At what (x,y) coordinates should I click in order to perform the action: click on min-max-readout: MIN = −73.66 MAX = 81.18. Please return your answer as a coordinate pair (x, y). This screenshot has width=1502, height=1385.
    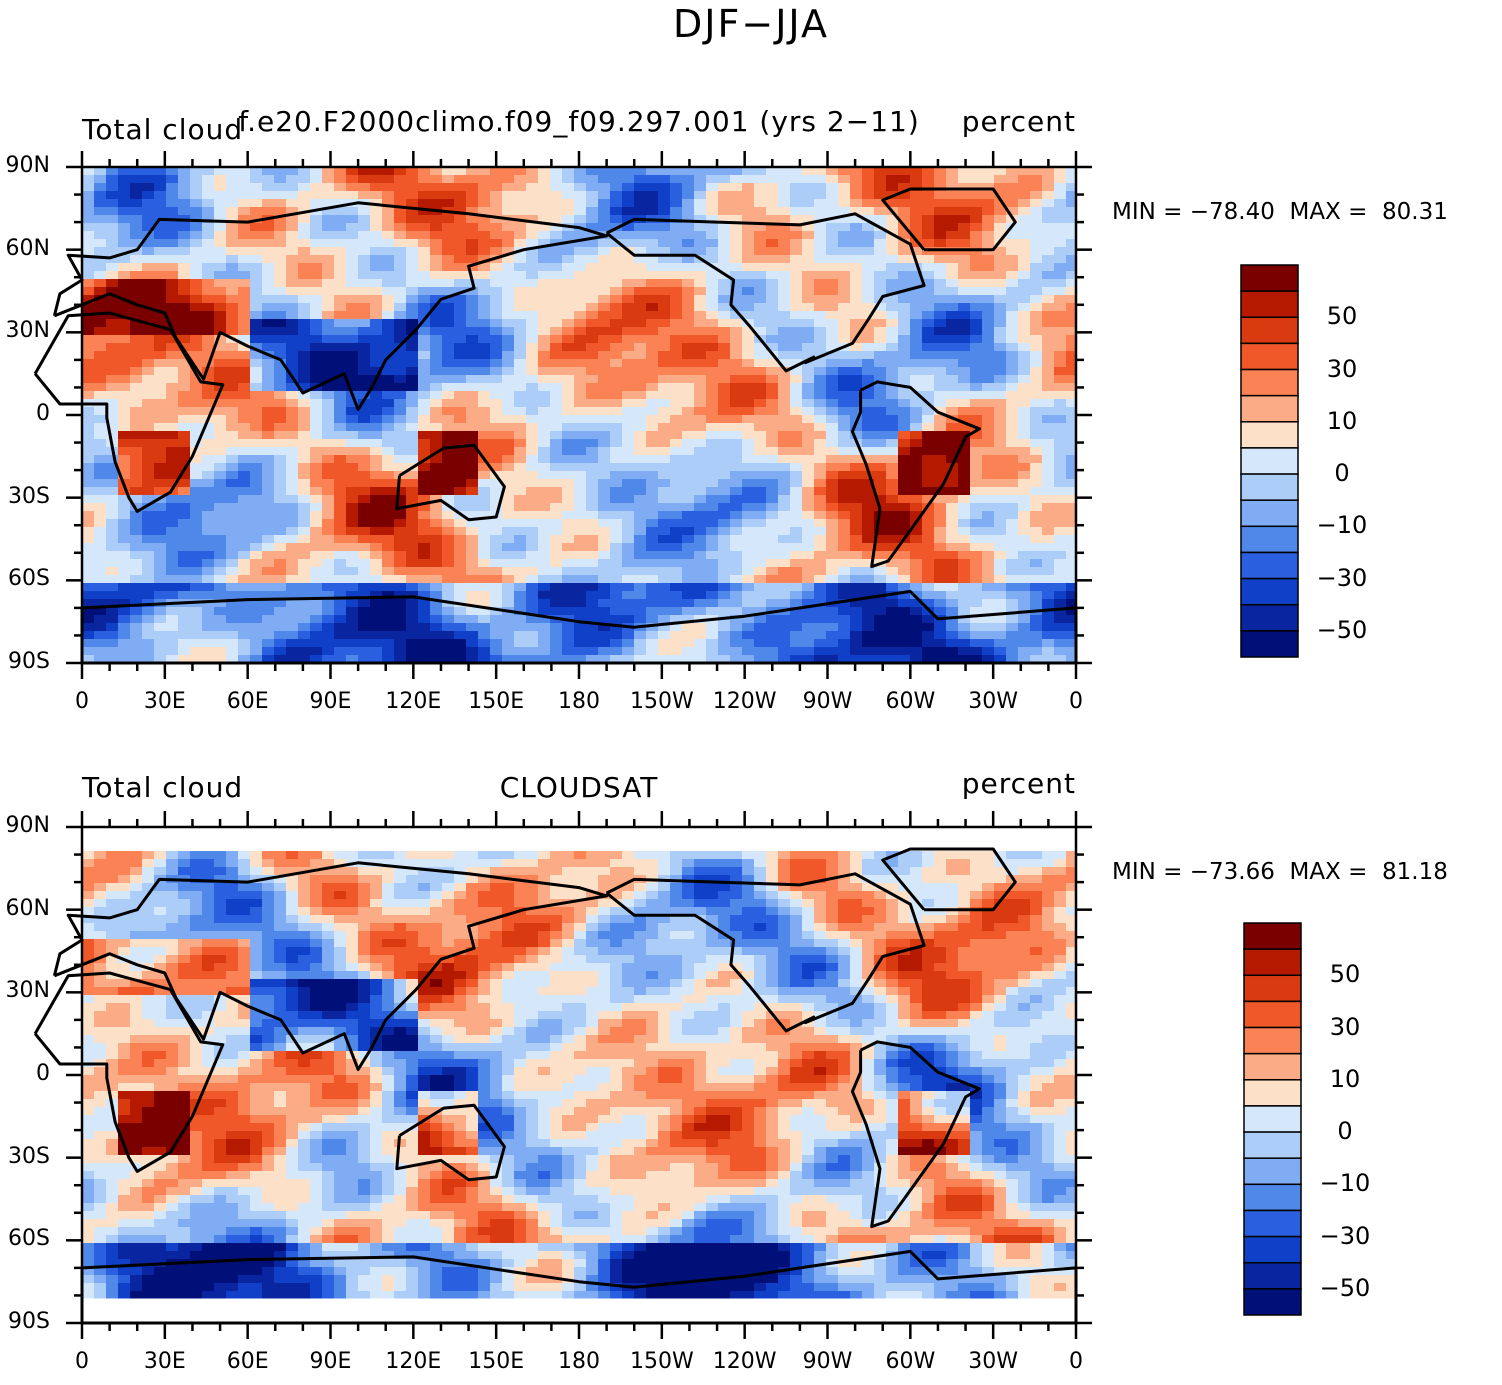
    Looking at the image, I should click on (1280, 872).